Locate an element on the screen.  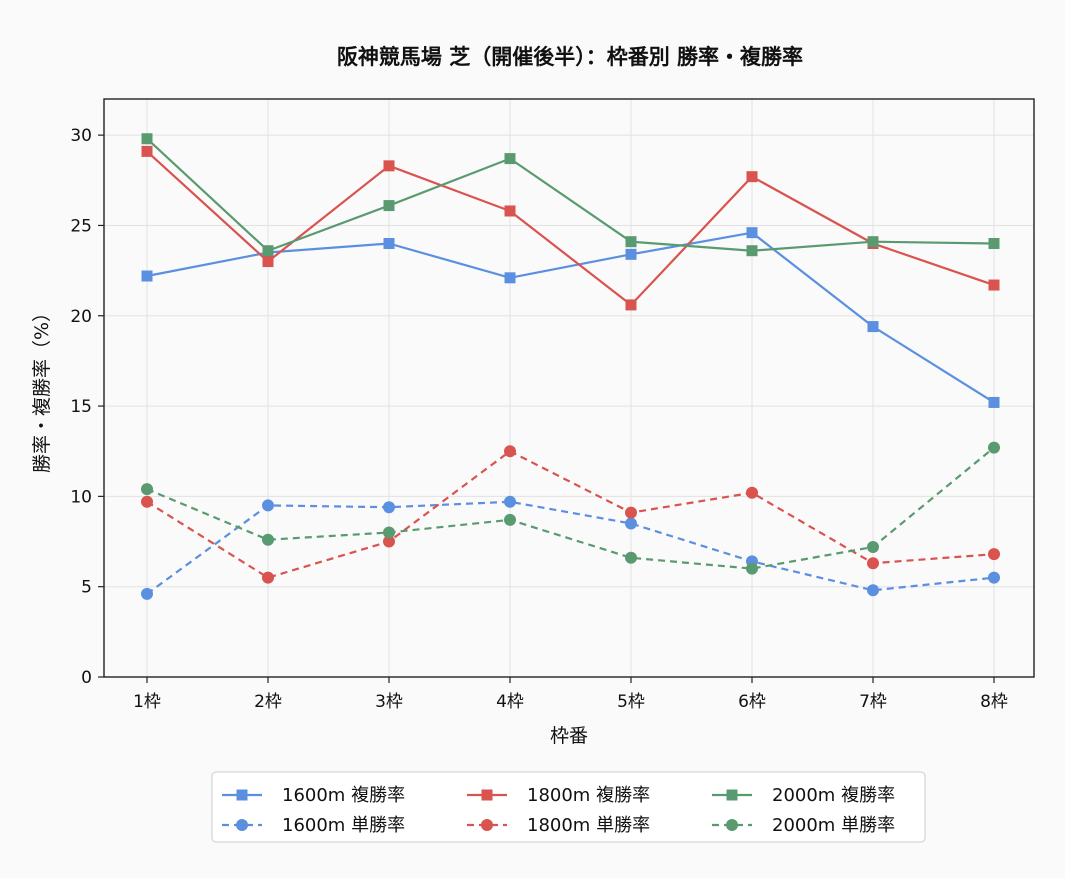
x-axis-label: 枠番 is located at coordinates (569, 736).